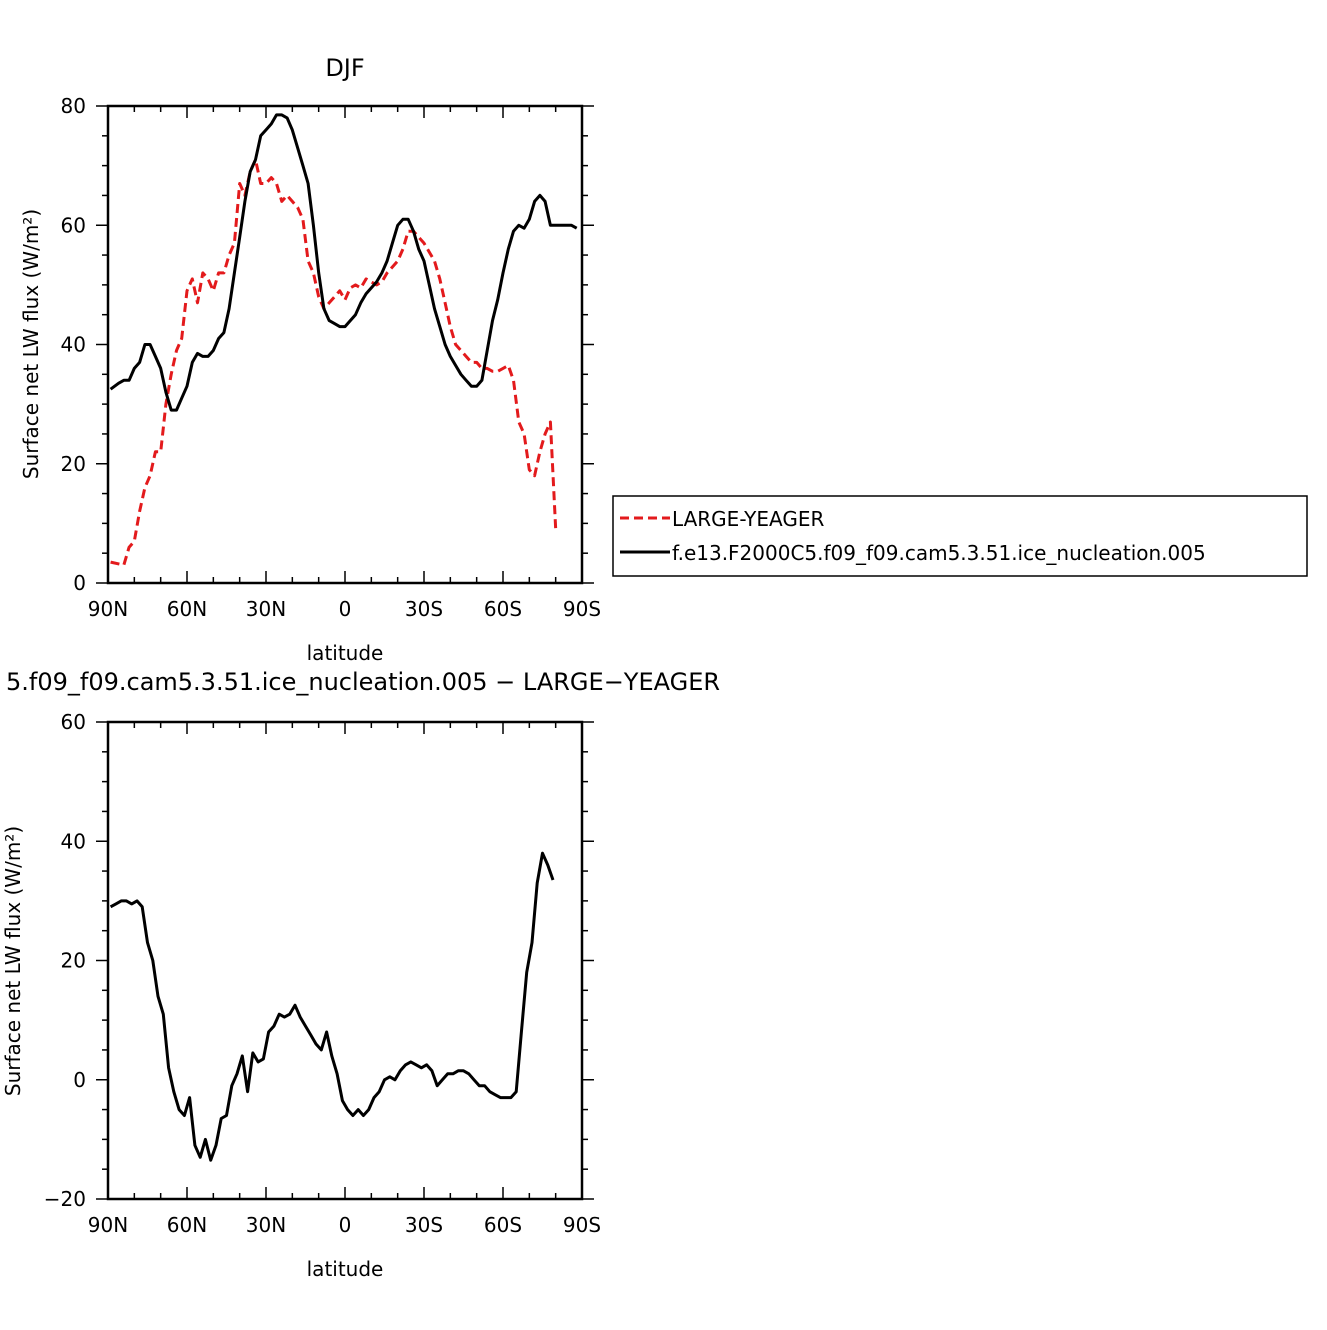 The image size is (1327, 1330). I want to click on bottom-panel-xlabel: latitude, so click(345, 1269).